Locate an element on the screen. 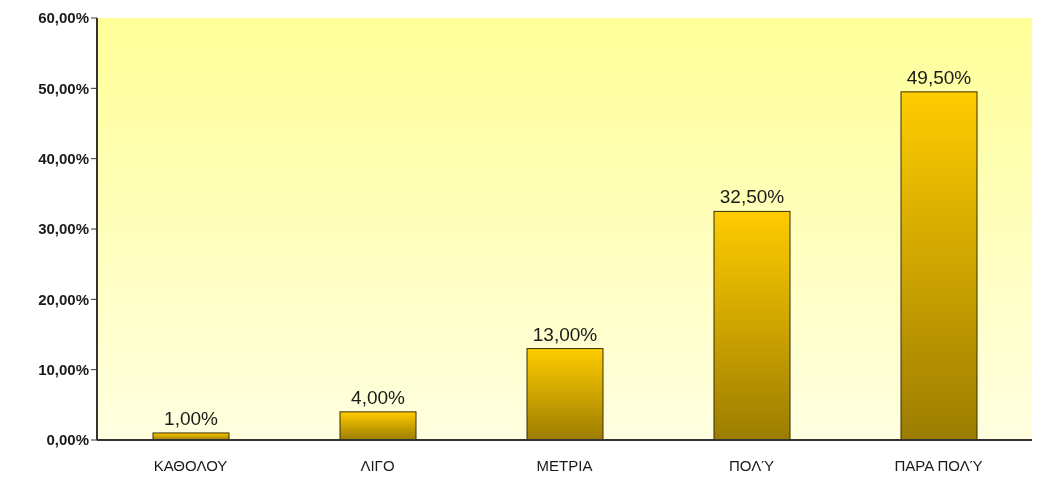  y-tick-label: 40,00% is located at coordinates (63, 158).